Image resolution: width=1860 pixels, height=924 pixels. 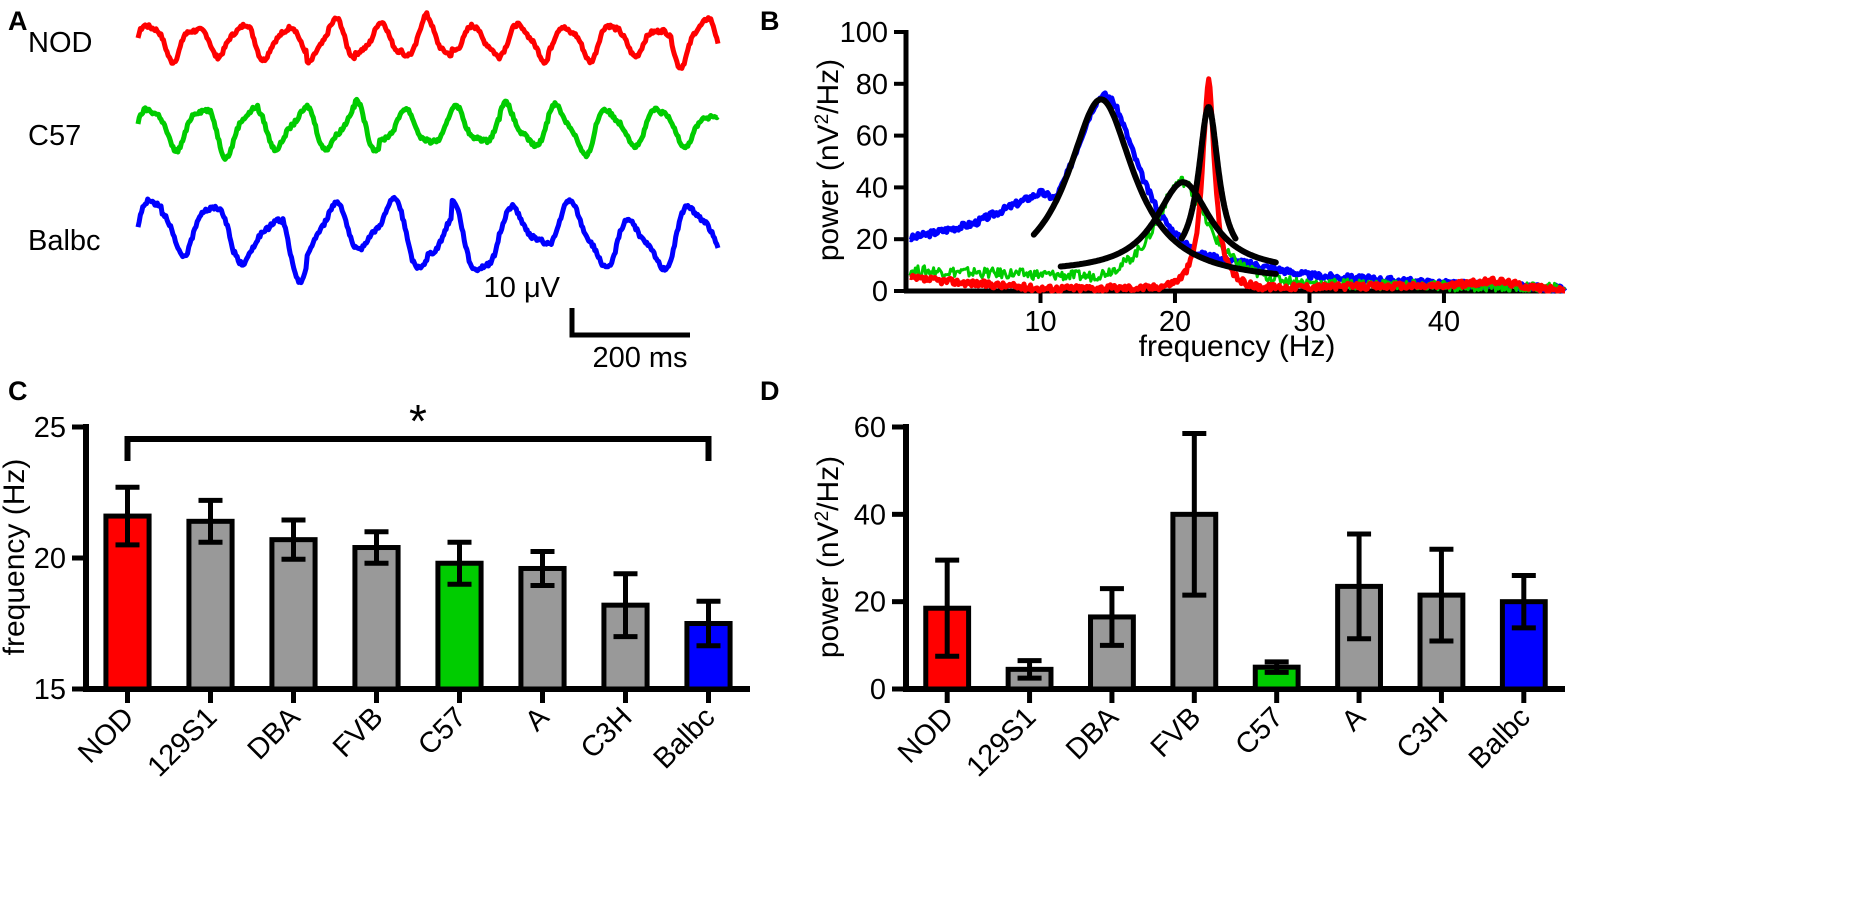 I want to click on spectrum-x-tick-label: 40, so click(x=1444, y=322).